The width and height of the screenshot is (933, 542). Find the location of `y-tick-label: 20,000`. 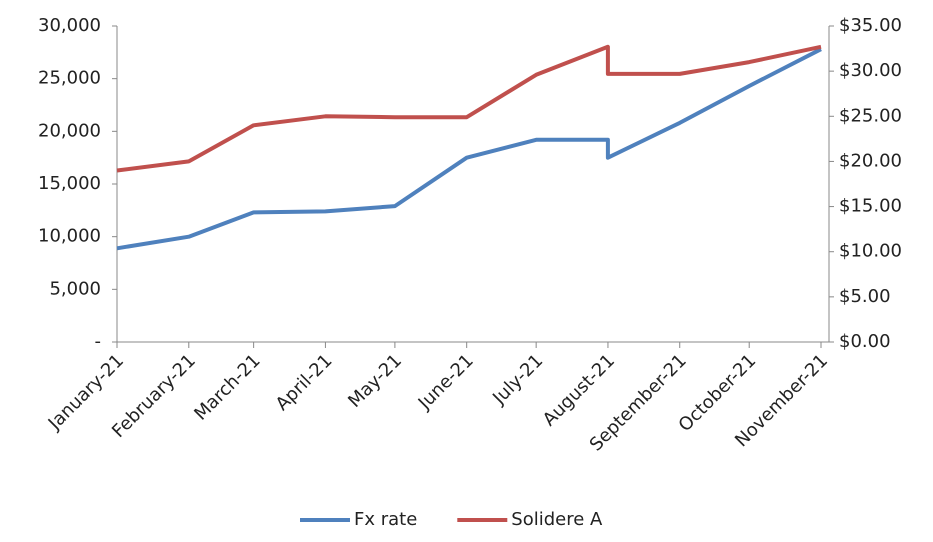

y-tick-label: 20,000 is located at coordinates (69, 130).